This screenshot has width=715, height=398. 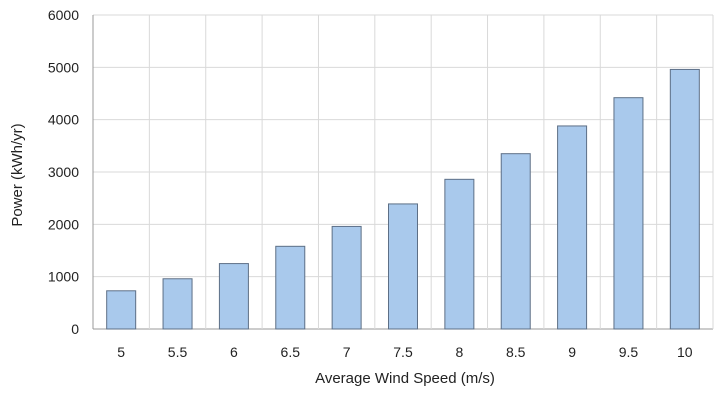 What do you see at coordinates (459, 352) in the screenshot?
I see `x-tick-label: 8` at bounding box center [459, 352].